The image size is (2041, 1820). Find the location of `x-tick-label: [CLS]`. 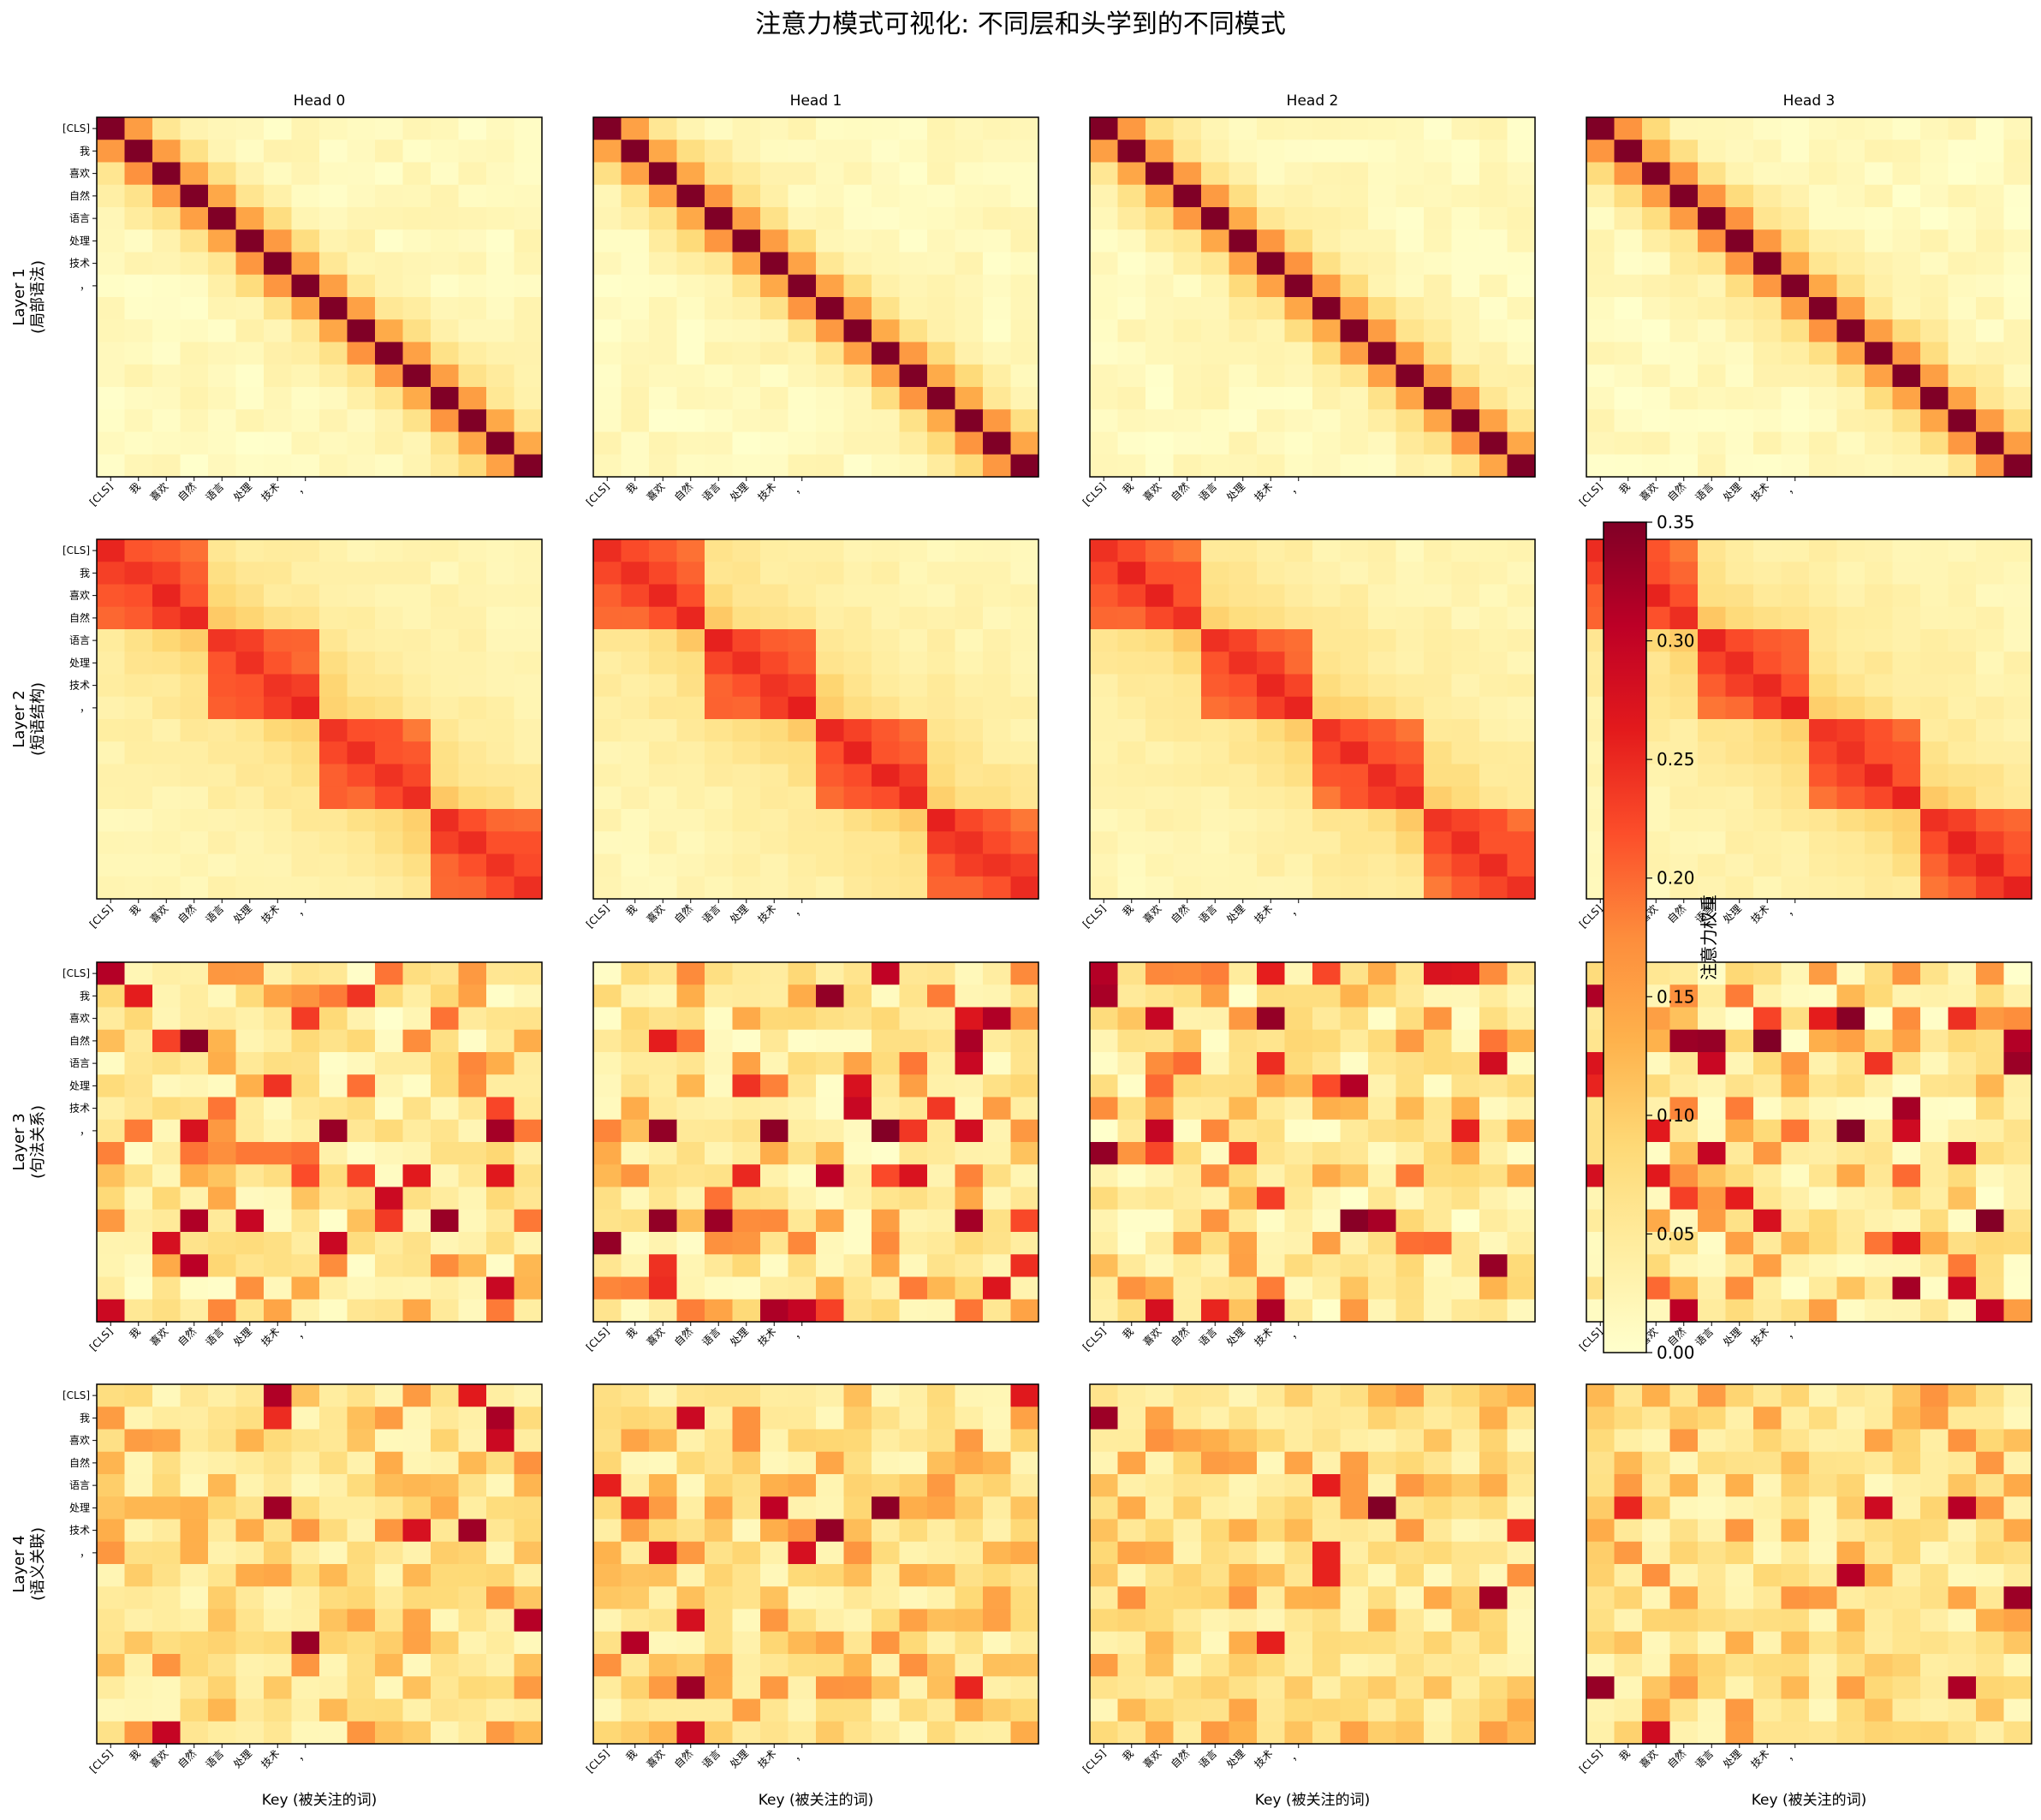

x-tick-label: [CLS] is located at coordinates (1094, 1339).